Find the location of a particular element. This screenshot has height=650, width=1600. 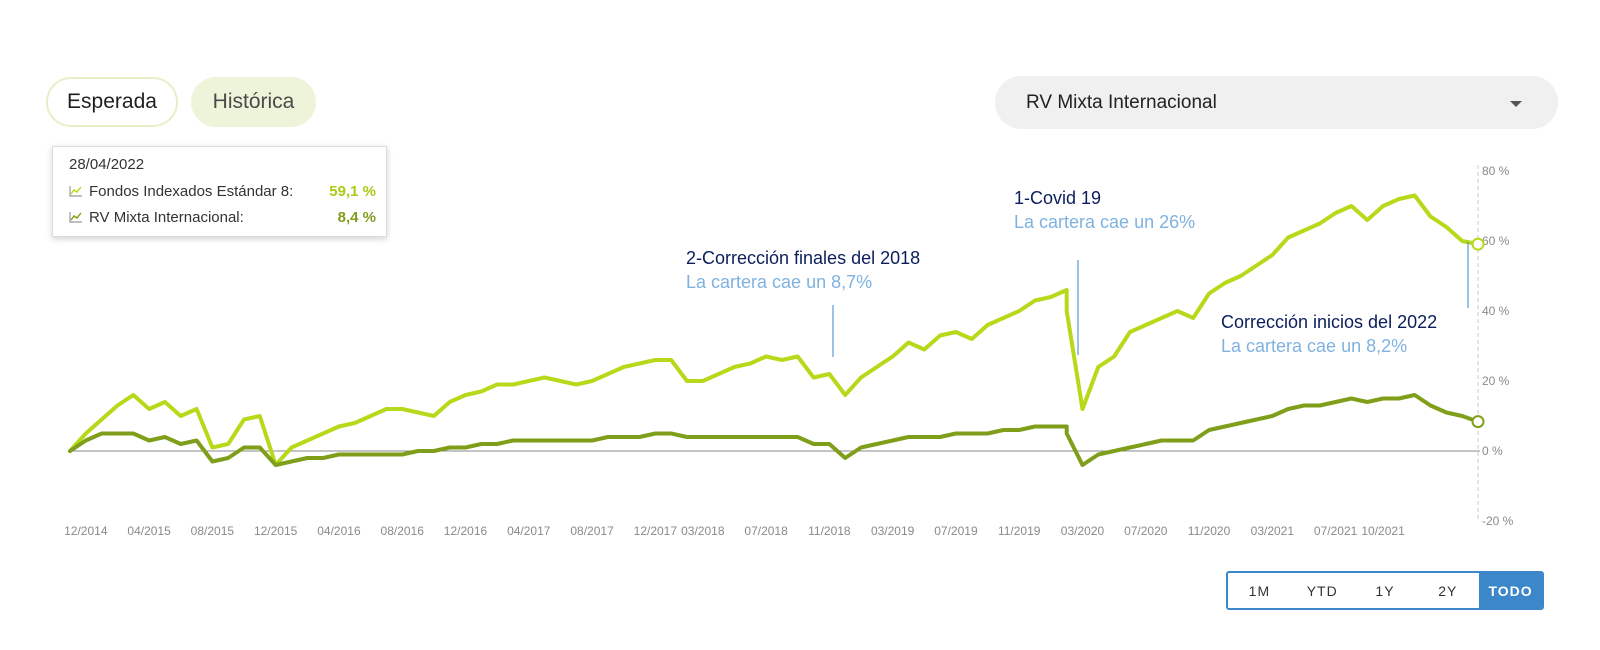

tooltip-row-rv-mixta: RV Mixta Internacional: 8,4 % is located at coordinates (222, 217).